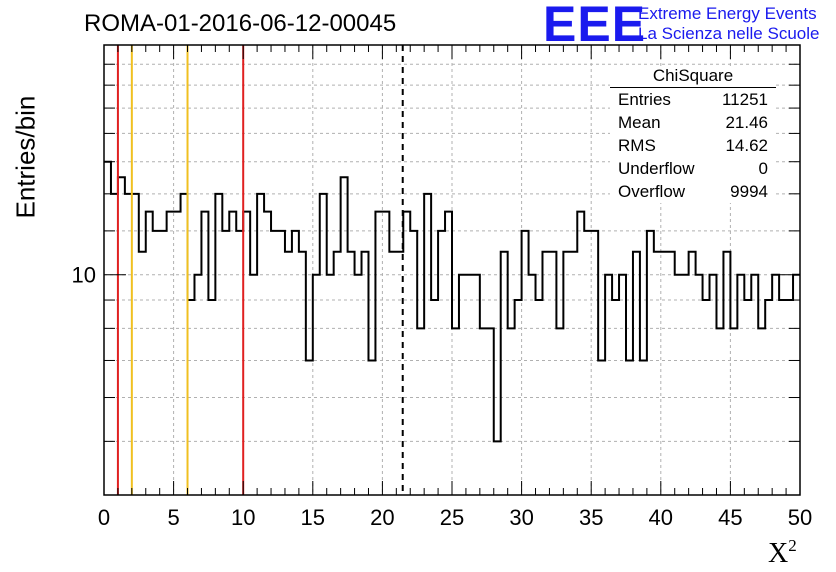 Image resolution: width=836 pixels, height=572 pixels. What do you see at coordinates (644, 99) in the screenshot?
I see `stats-label: Entries` at bounding box center [644, 99].